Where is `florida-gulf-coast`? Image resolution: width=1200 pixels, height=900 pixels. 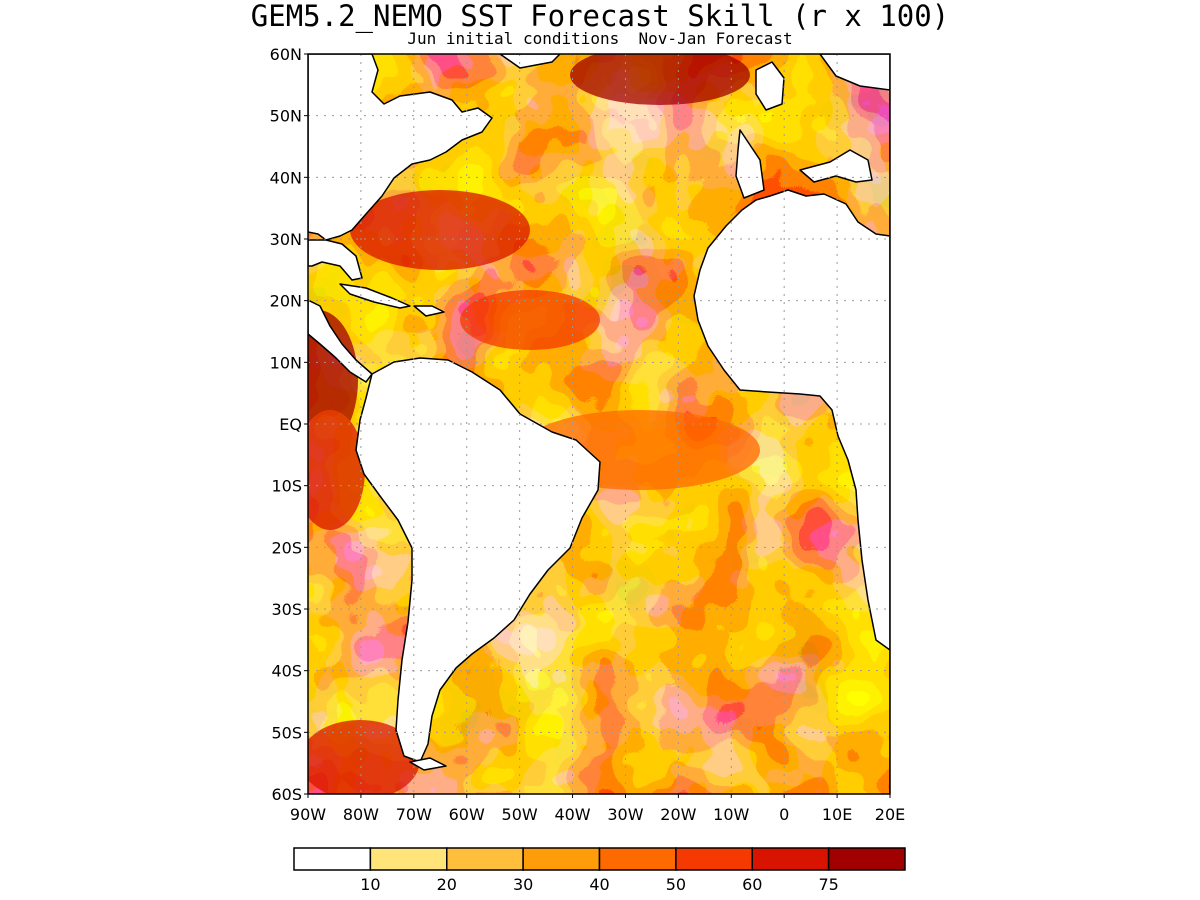 florida-gulf-coast is located at coordinates (335, 260).